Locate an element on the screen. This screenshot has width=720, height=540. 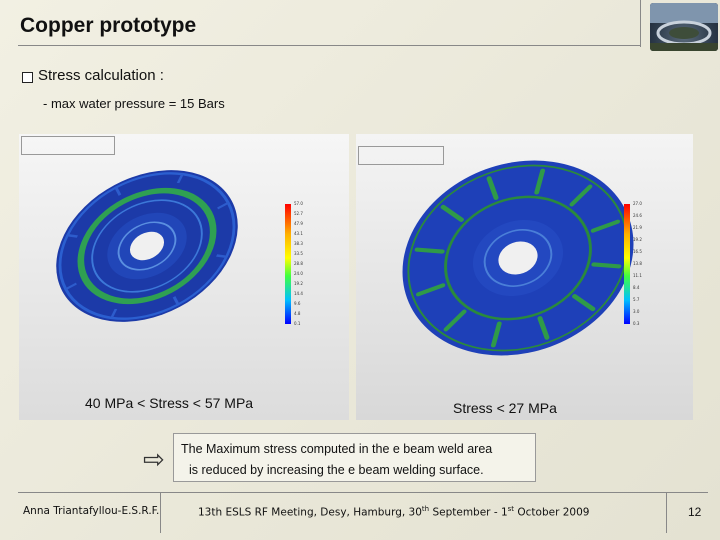
bullet-icon is located at coordinates (27, 77).